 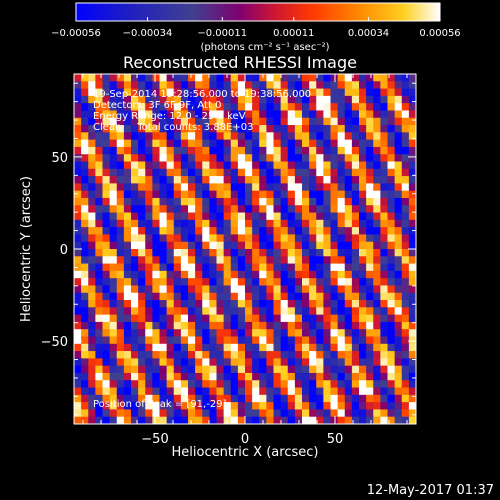 What do you see at coordinates (240, 62) in the screenshot?
I see `chart-title: Reconstructed RHESSI Image` at bounding box center [240, 62].